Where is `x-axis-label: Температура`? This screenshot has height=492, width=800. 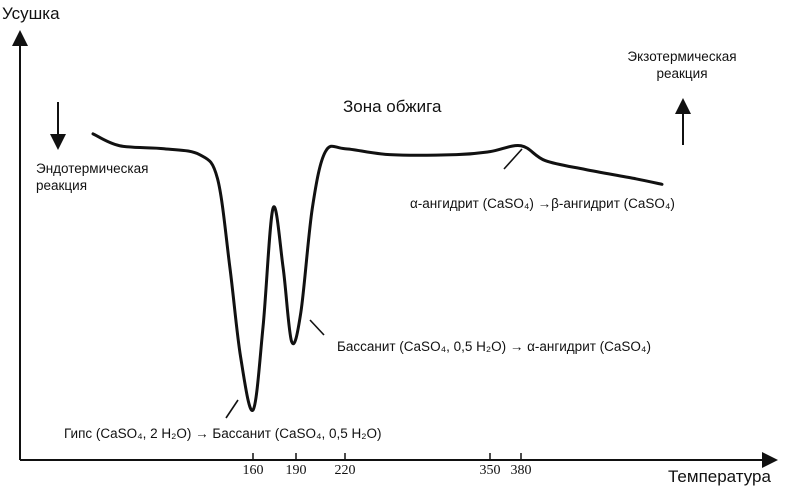 x-axis-label: Температура is located at coordinates (719, 477).